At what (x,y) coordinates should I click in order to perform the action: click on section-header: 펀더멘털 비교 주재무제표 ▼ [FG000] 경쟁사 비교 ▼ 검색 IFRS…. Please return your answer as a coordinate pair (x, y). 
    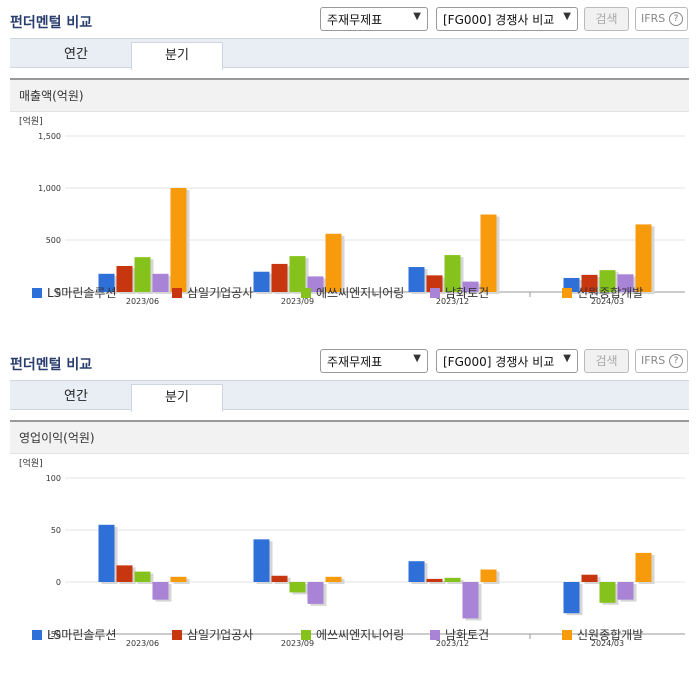
    Looking at the image, I should click on (348, 361).